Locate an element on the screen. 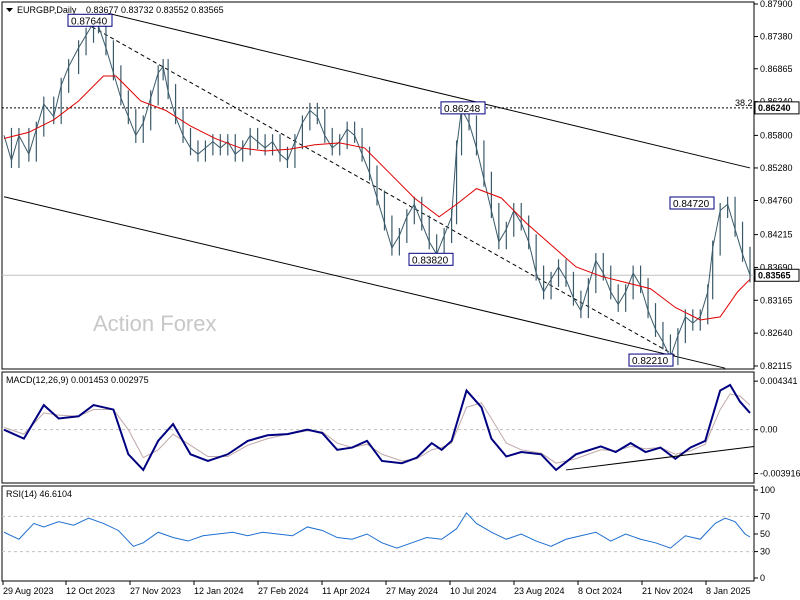  x-tick-label: 27 May 2024 is located at coordinates (412, 591).